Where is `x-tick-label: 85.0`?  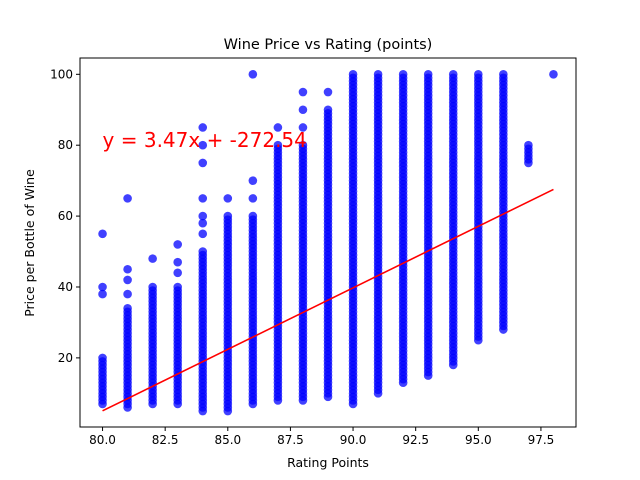 x-tick-label: 85.0 is located at coordinates (227, 440).